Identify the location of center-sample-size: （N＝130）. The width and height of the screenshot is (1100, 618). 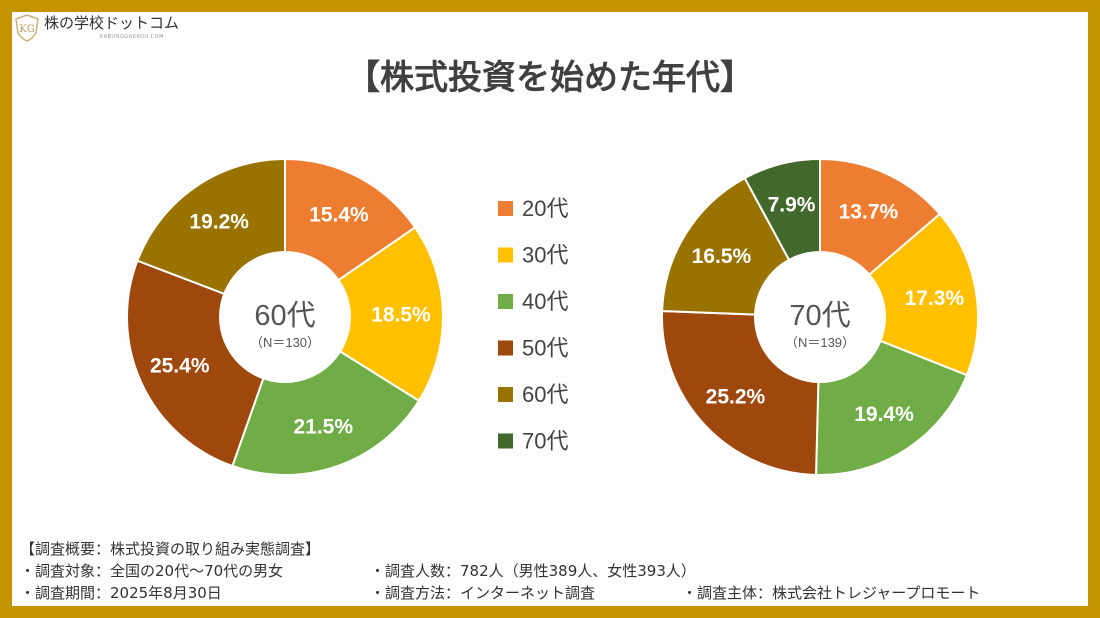
(285, 342).